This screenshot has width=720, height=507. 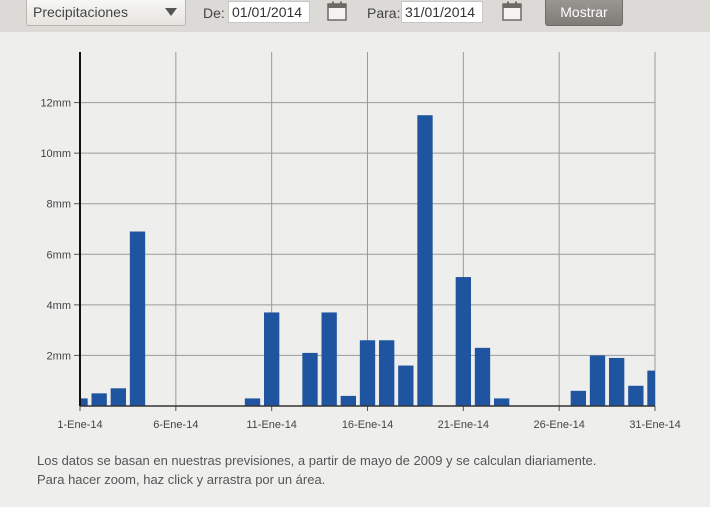 I want to click on from-date-label: De:, so click(x=214, y=13).